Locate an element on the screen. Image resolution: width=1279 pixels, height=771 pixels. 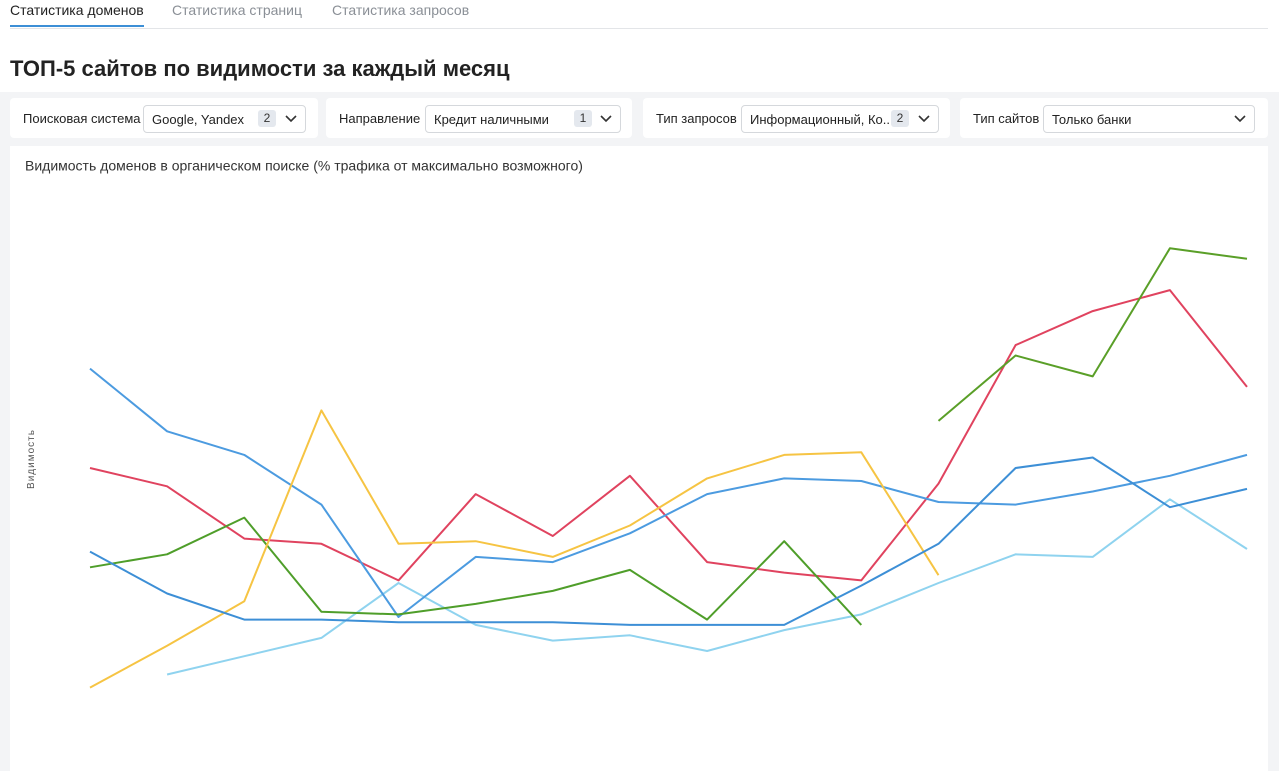
select: Google, Yandex 2 is located at coordinates (224, 119).